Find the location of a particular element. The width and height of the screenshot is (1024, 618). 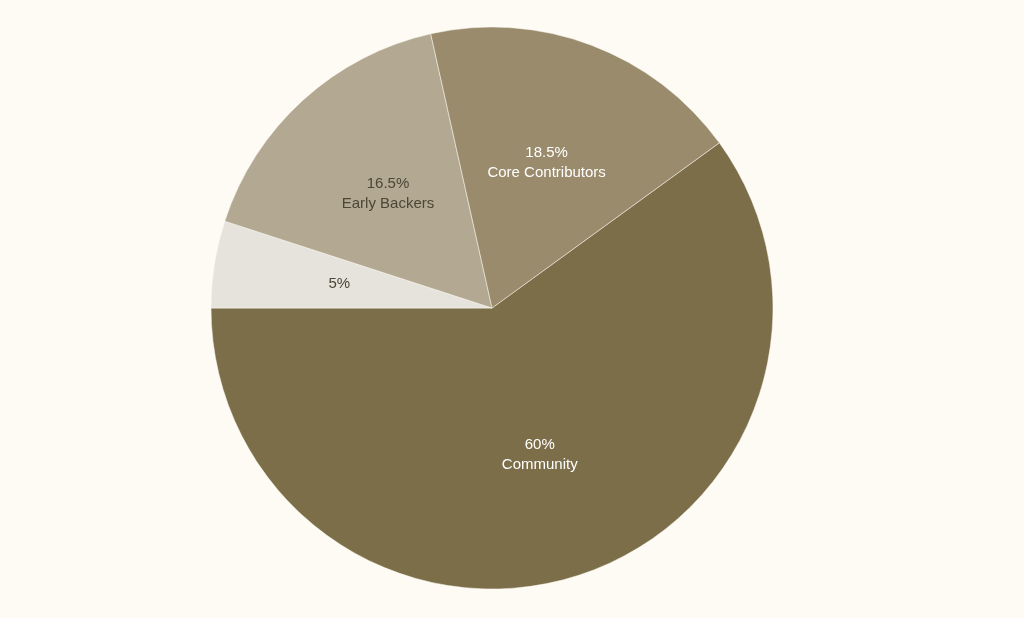

data-label: 5% is located at coordinates (339, 282).